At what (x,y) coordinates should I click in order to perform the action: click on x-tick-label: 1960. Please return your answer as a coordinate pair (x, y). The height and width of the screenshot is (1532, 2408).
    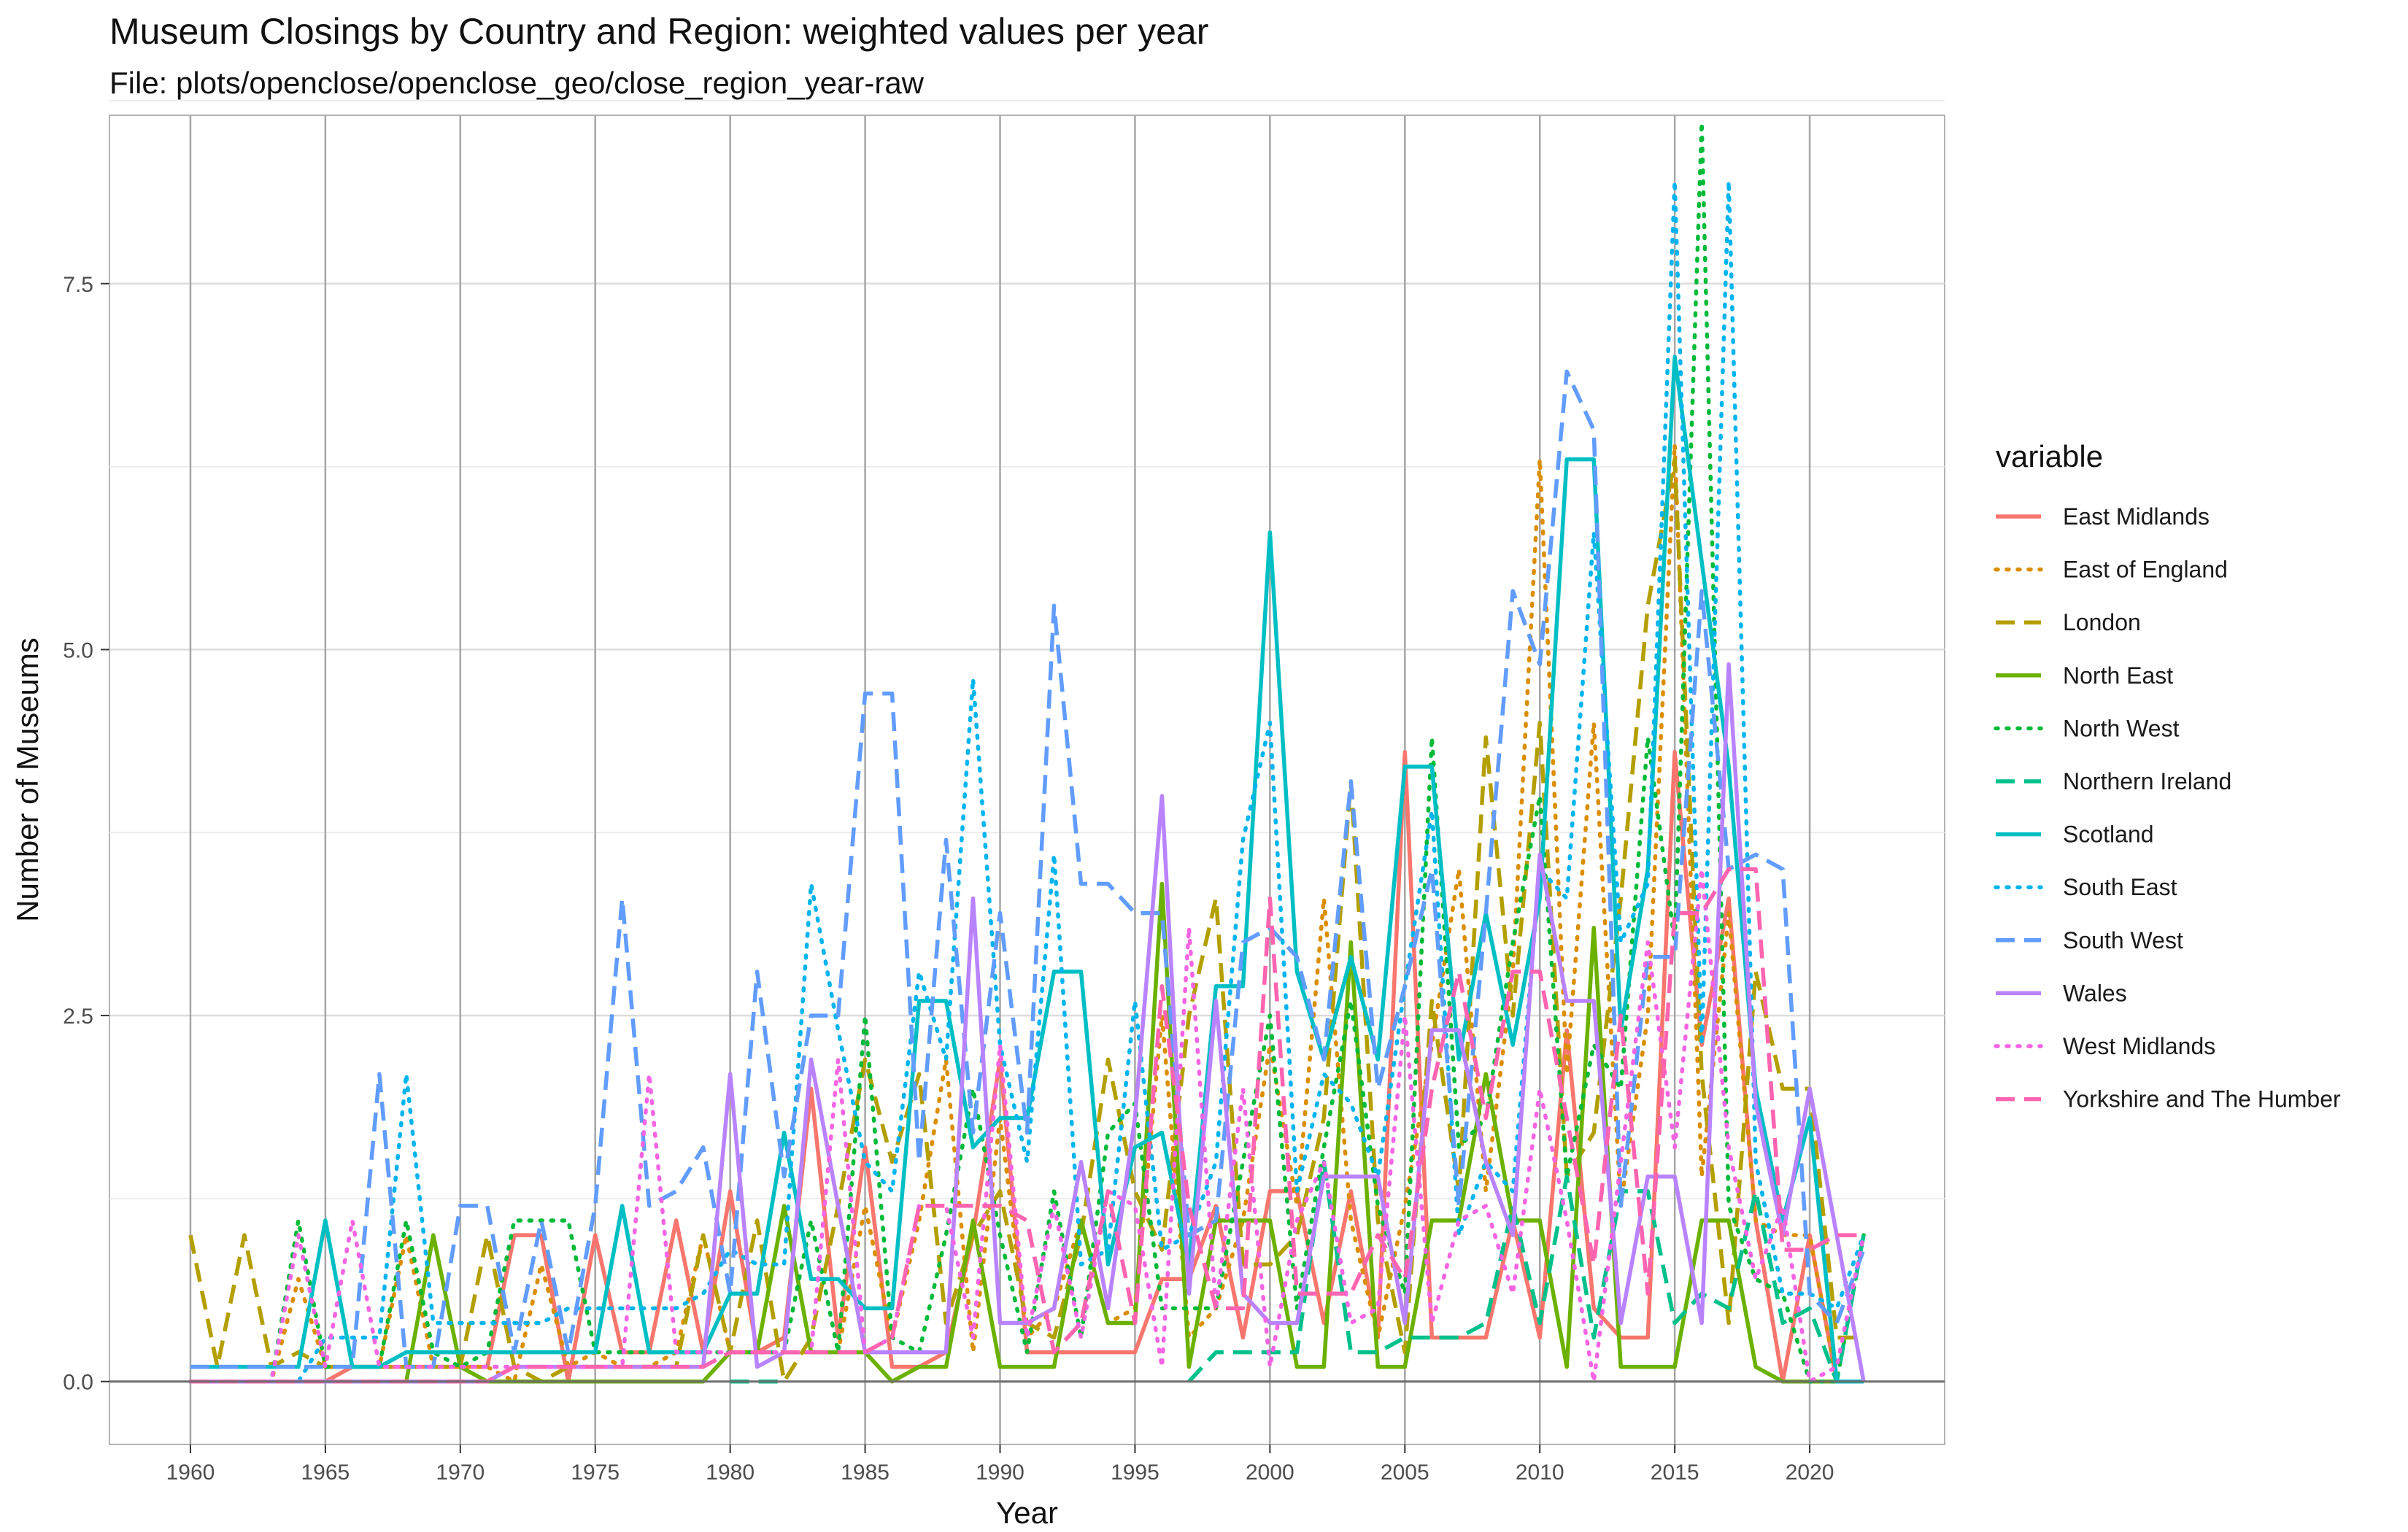
    Looking at the image, I should click on (190, 1473).